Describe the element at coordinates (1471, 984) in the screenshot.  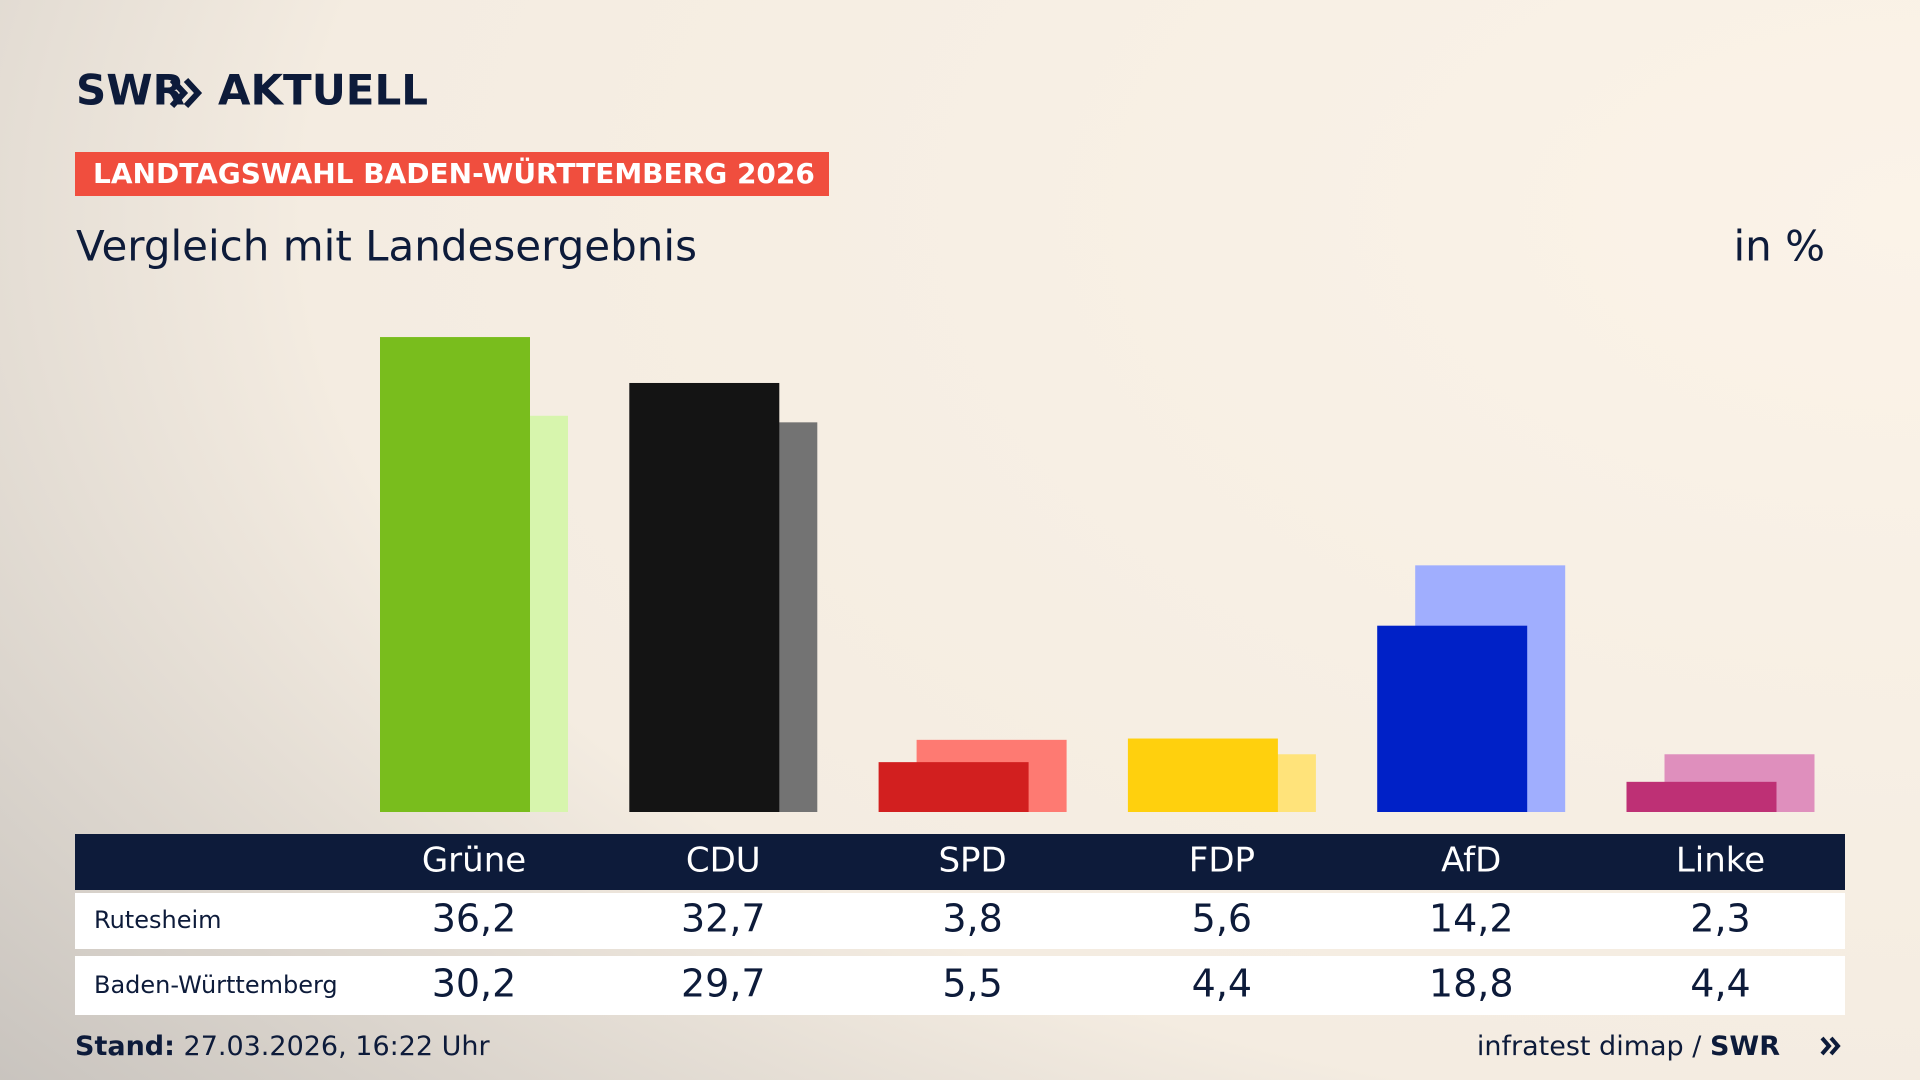
I see `value-cell: 18,8` at that location.